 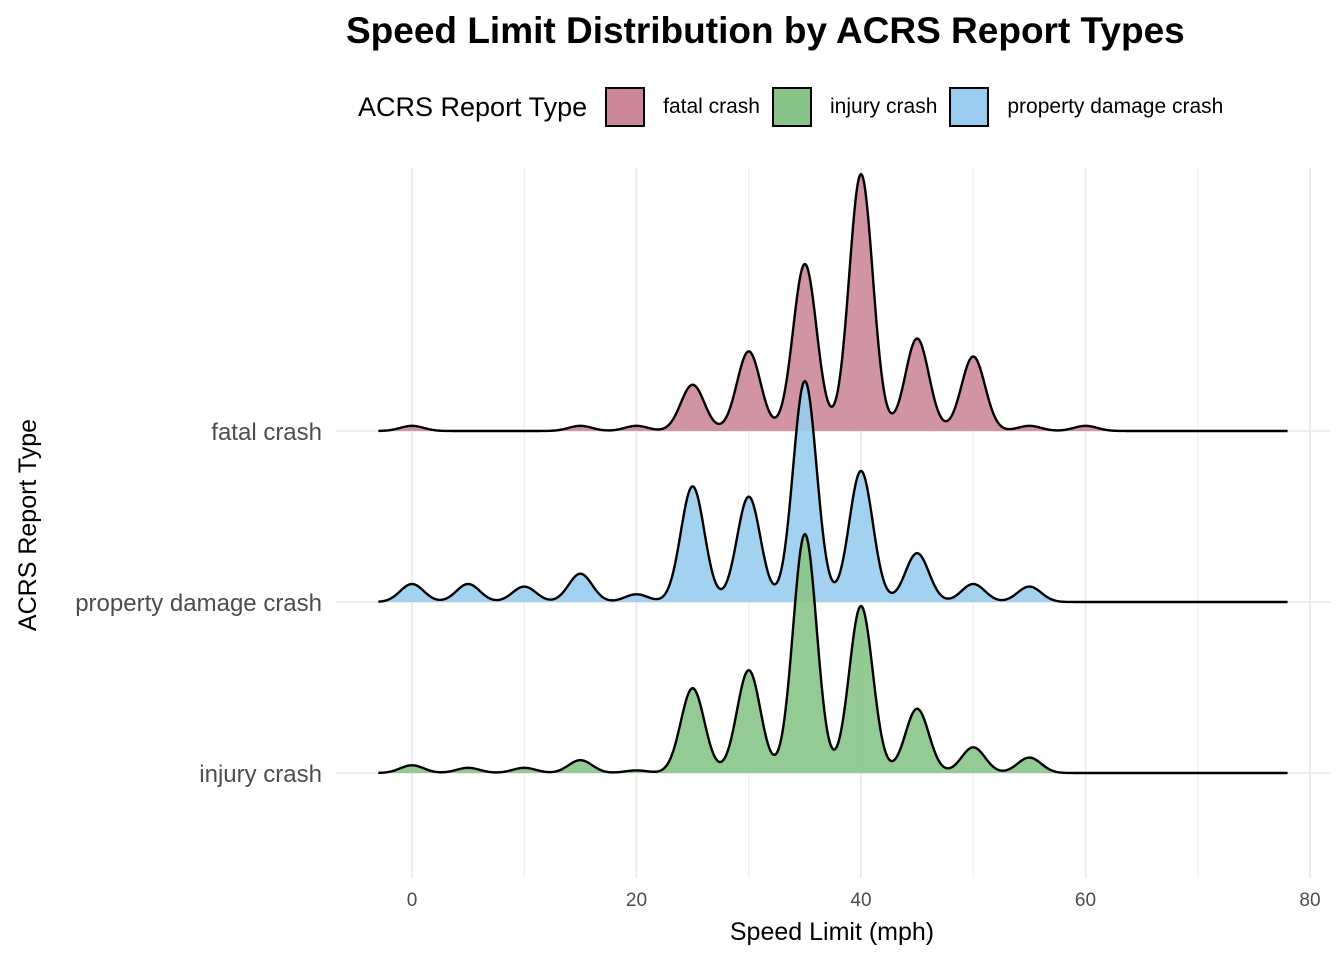 What do you see at coordinates (792, 107) in the screenshot?
I see `legend-key-injury-crash` at bounding box center [792, 107].